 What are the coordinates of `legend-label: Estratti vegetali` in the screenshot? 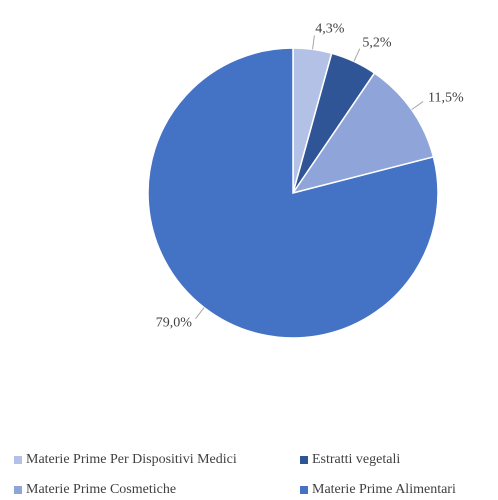 It's located at (356, 459).